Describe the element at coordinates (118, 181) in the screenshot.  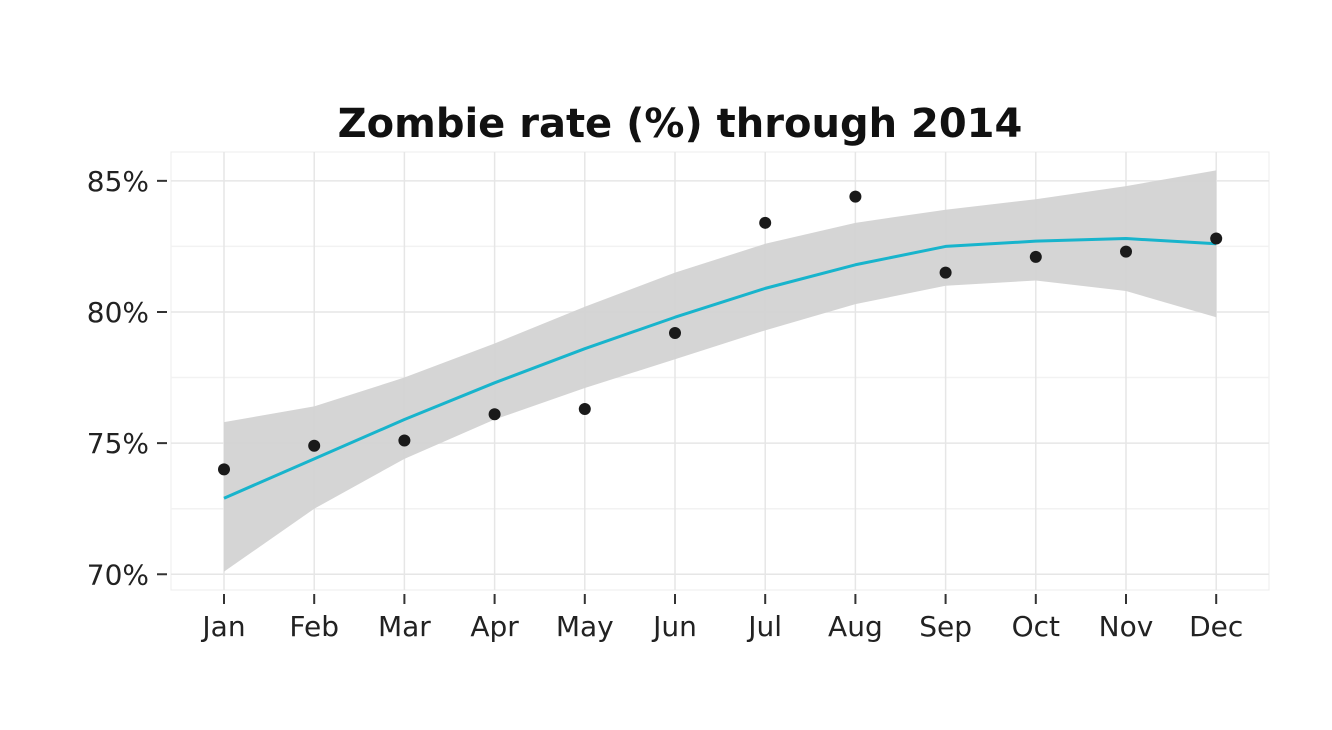
I see `y-tick-label: 85%` at that location.